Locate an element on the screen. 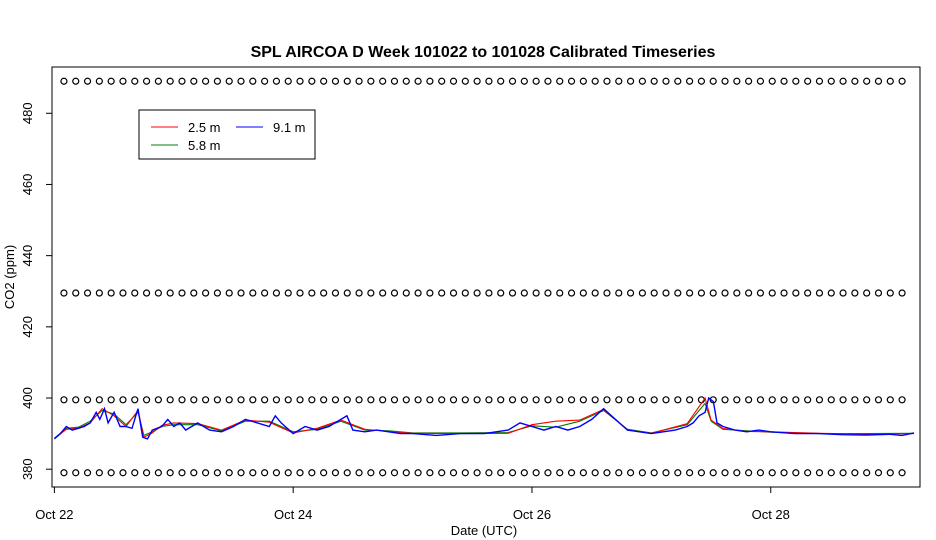  series-lines is located at coordinates (484, 418).